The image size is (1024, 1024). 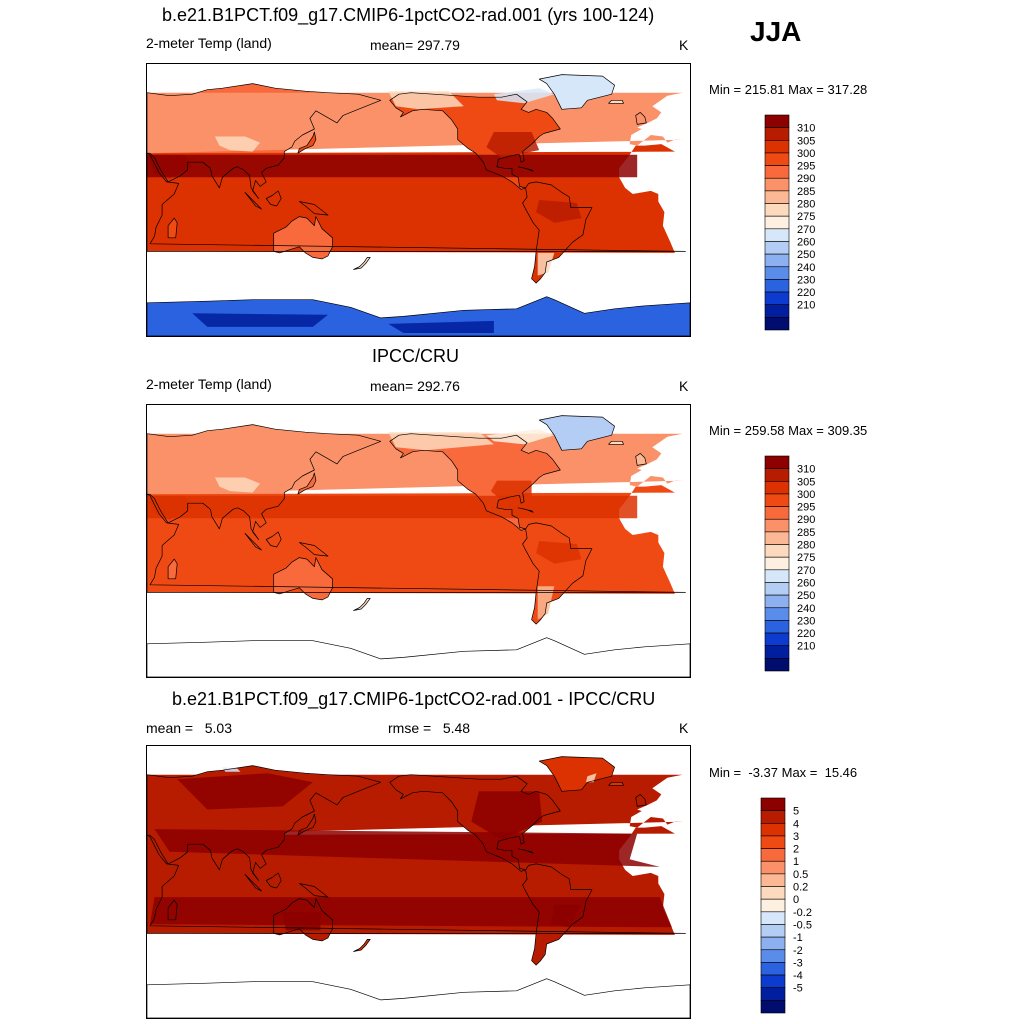 What do you see at coordinates (616, 442) in the screenshot?
I see `coastline-iceland` at bounding box center [616, 442].